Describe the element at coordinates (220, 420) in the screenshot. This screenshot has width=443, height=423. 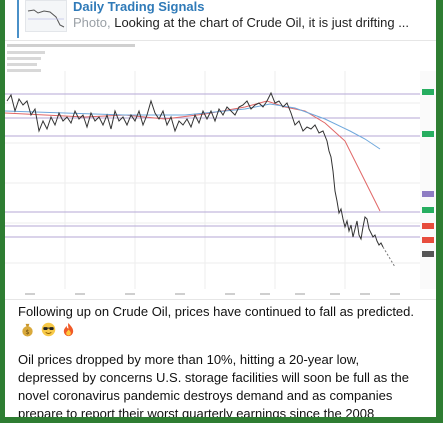
I see `bottom-edge` at that location.